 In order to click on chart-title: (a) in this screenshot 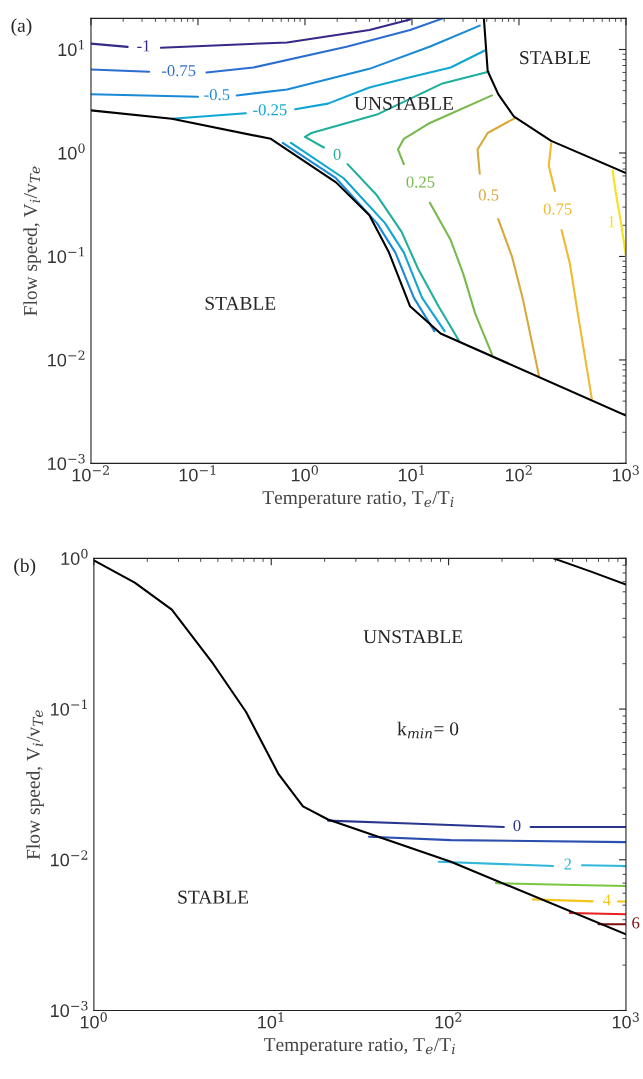, I will do `click(21, 27)`.